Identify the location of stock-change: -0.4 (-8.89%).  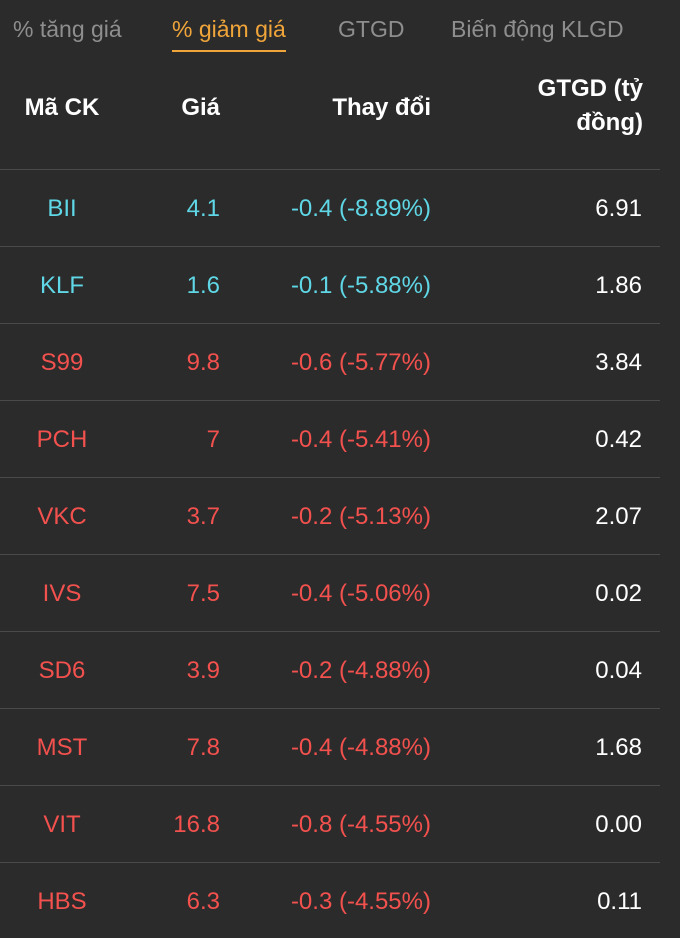
(360, 208).